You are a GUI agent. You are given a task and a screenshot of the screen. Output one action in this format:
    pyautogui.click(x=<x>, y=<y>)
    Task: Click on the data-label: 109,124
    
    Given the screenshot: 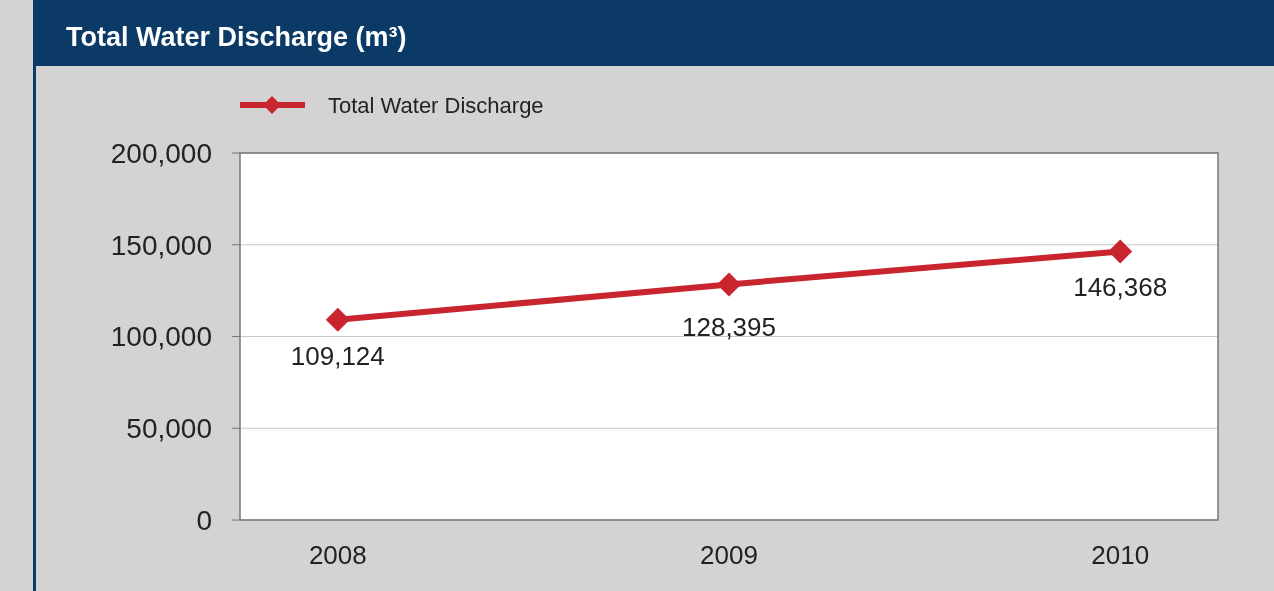 What is the action you would take?
    pyautogui.click(x=337, y=355)
    